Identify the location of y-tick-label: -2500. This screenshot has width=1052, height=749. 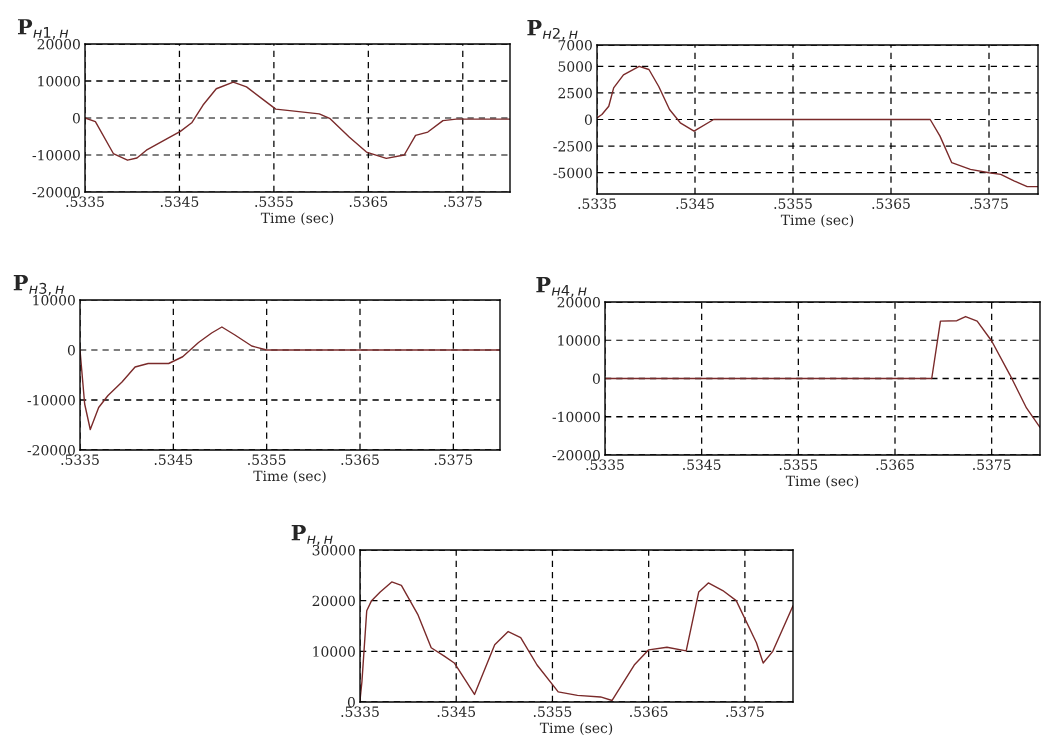
(572, 146).